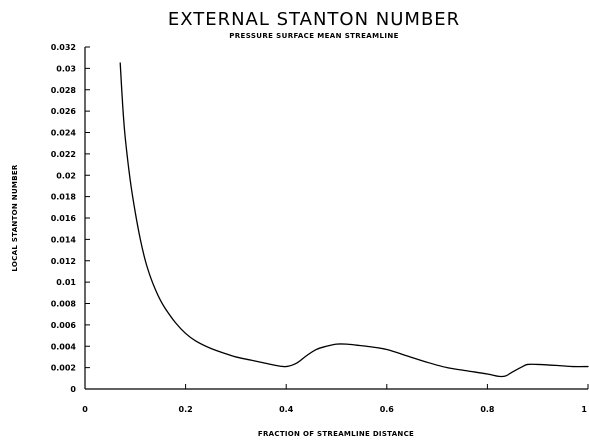 The width and height of the screenshot is (589, 444). Describe the element at coordinates (64, 304) in the screenshot. I see `y-tick-label: 0.008` at that location.